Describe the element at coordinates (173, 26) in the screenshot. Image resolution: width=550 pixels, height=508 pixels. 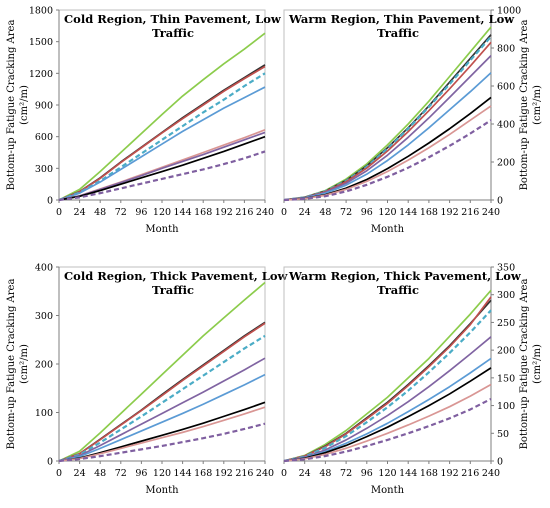
I see `chart-title: Cold Region, Thin Pavement, Low Traffic` at that location.